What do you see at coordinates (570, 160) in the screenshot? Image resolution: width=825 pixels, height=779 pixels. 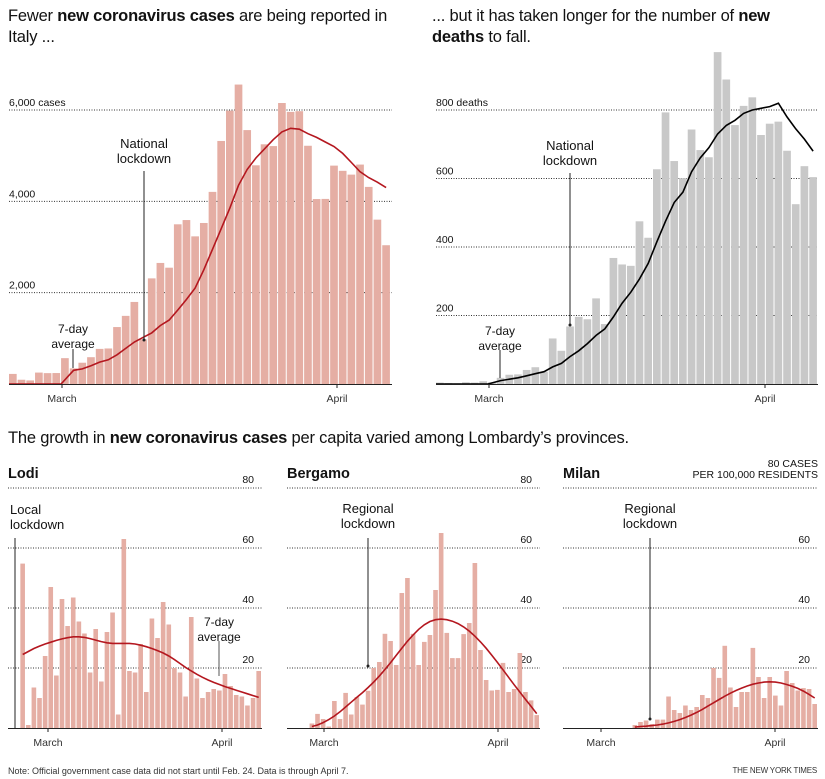 I see `annotation-national-lockdown-deaths: lockdown` at bounding box center [570, 160].